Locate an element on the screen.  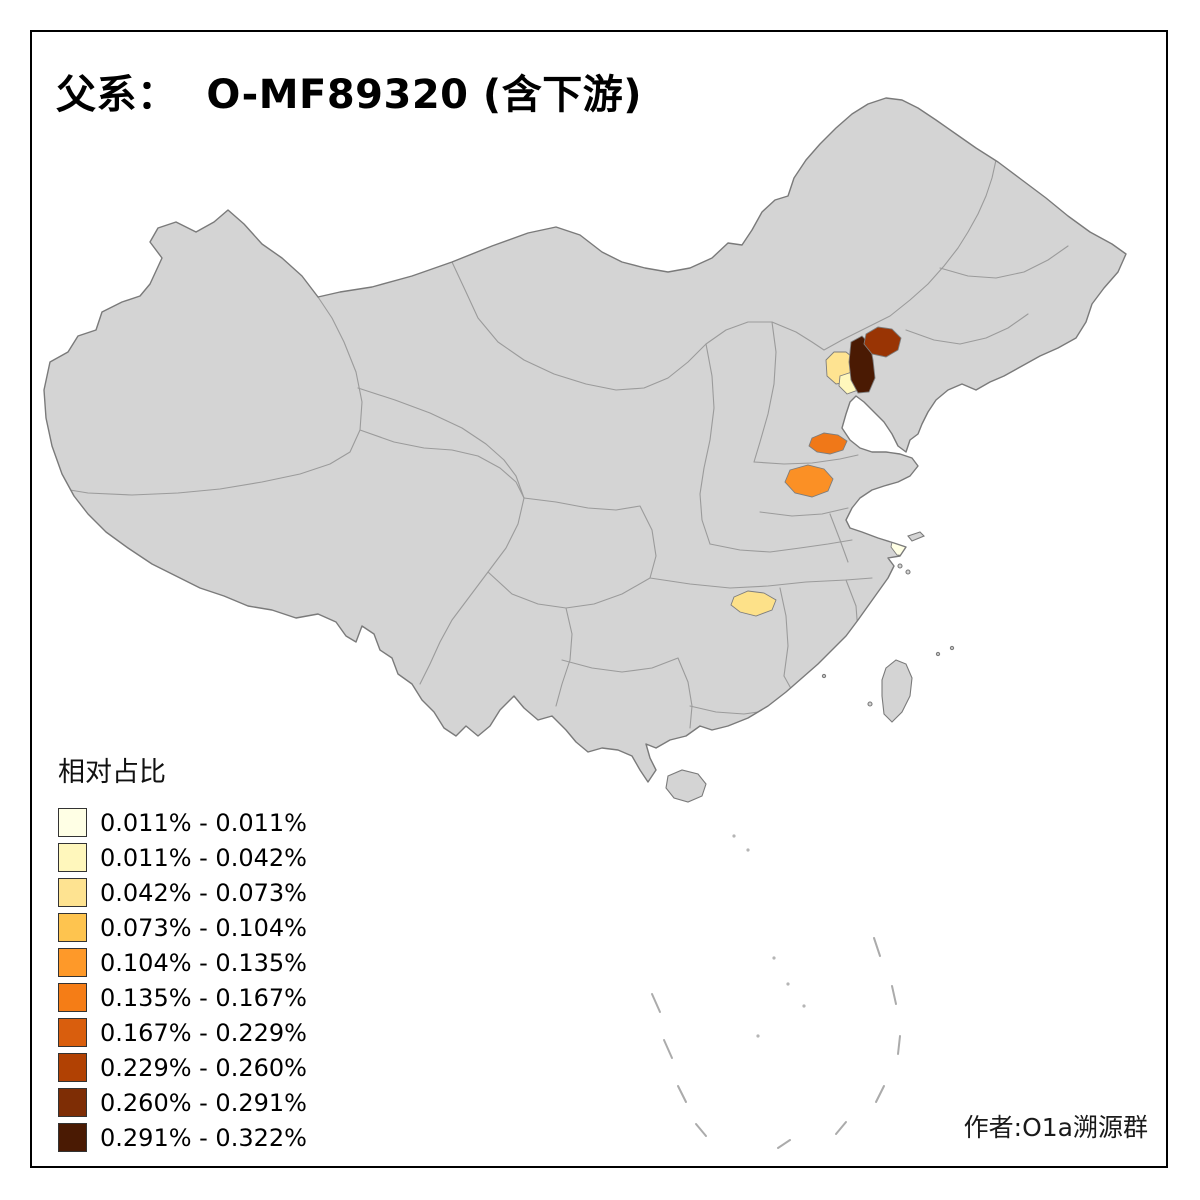
map-region-west-liaoning-area is located at coordinates (882, 342).